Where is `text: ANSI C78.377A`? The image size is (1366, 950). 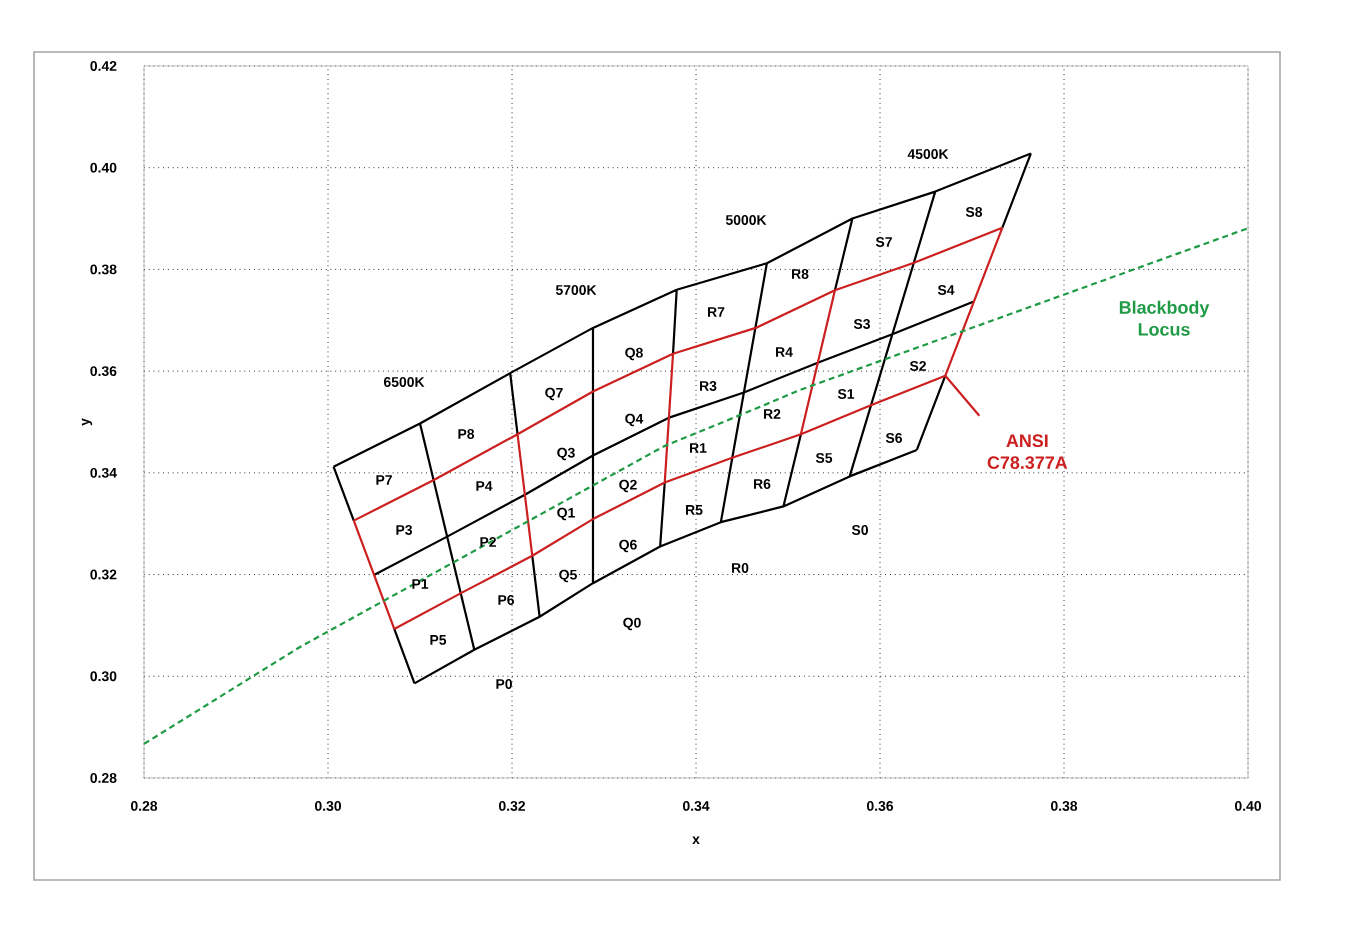 text: ANSI C78.377A is located at coordinates (1027, 451).